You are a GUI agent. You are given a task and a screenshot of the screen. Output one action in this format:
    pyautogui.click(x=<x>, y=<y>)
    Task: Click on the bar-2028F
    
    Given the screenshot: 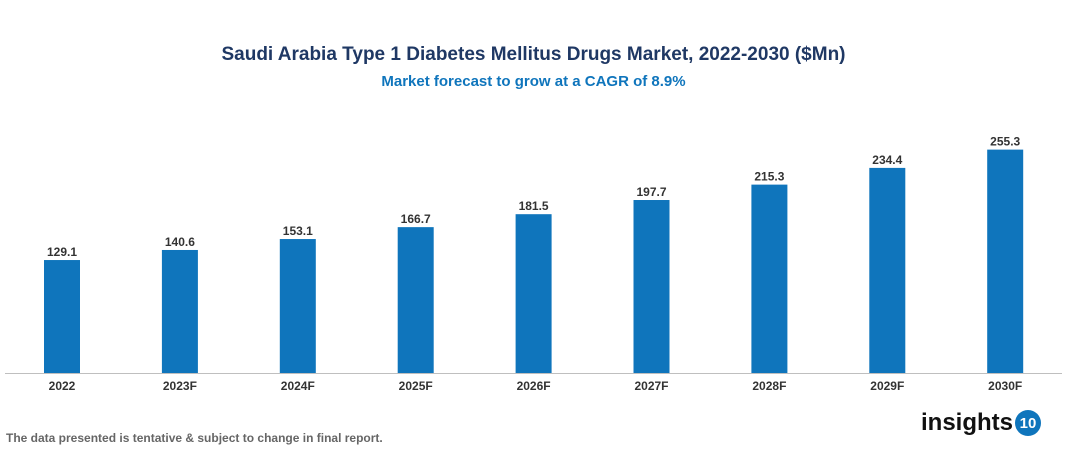 What is the action you would take?
    pyautogui.click(x=769, y=278)
    